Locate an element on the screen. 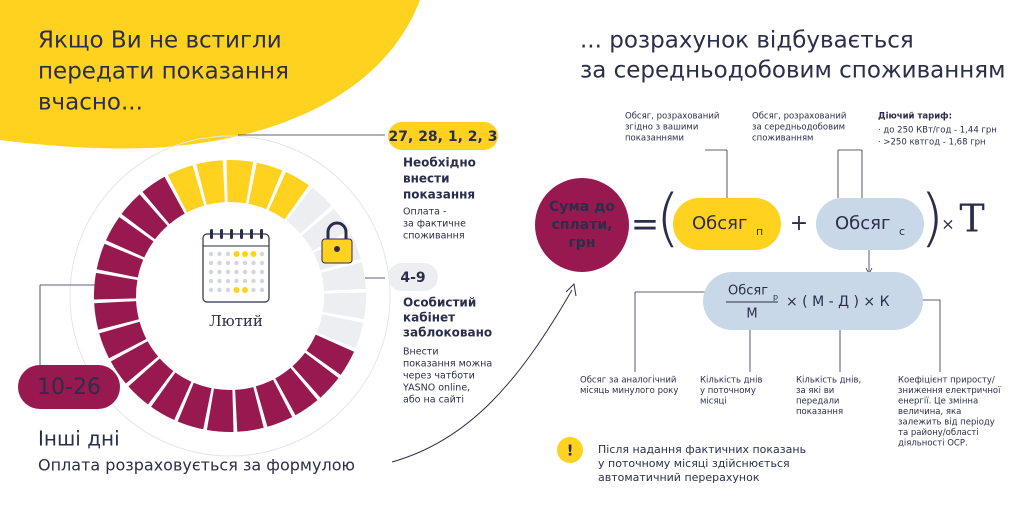 The height and width of the screenshot is (512, 1024). notice-icon is located at coordinates (570, 450).